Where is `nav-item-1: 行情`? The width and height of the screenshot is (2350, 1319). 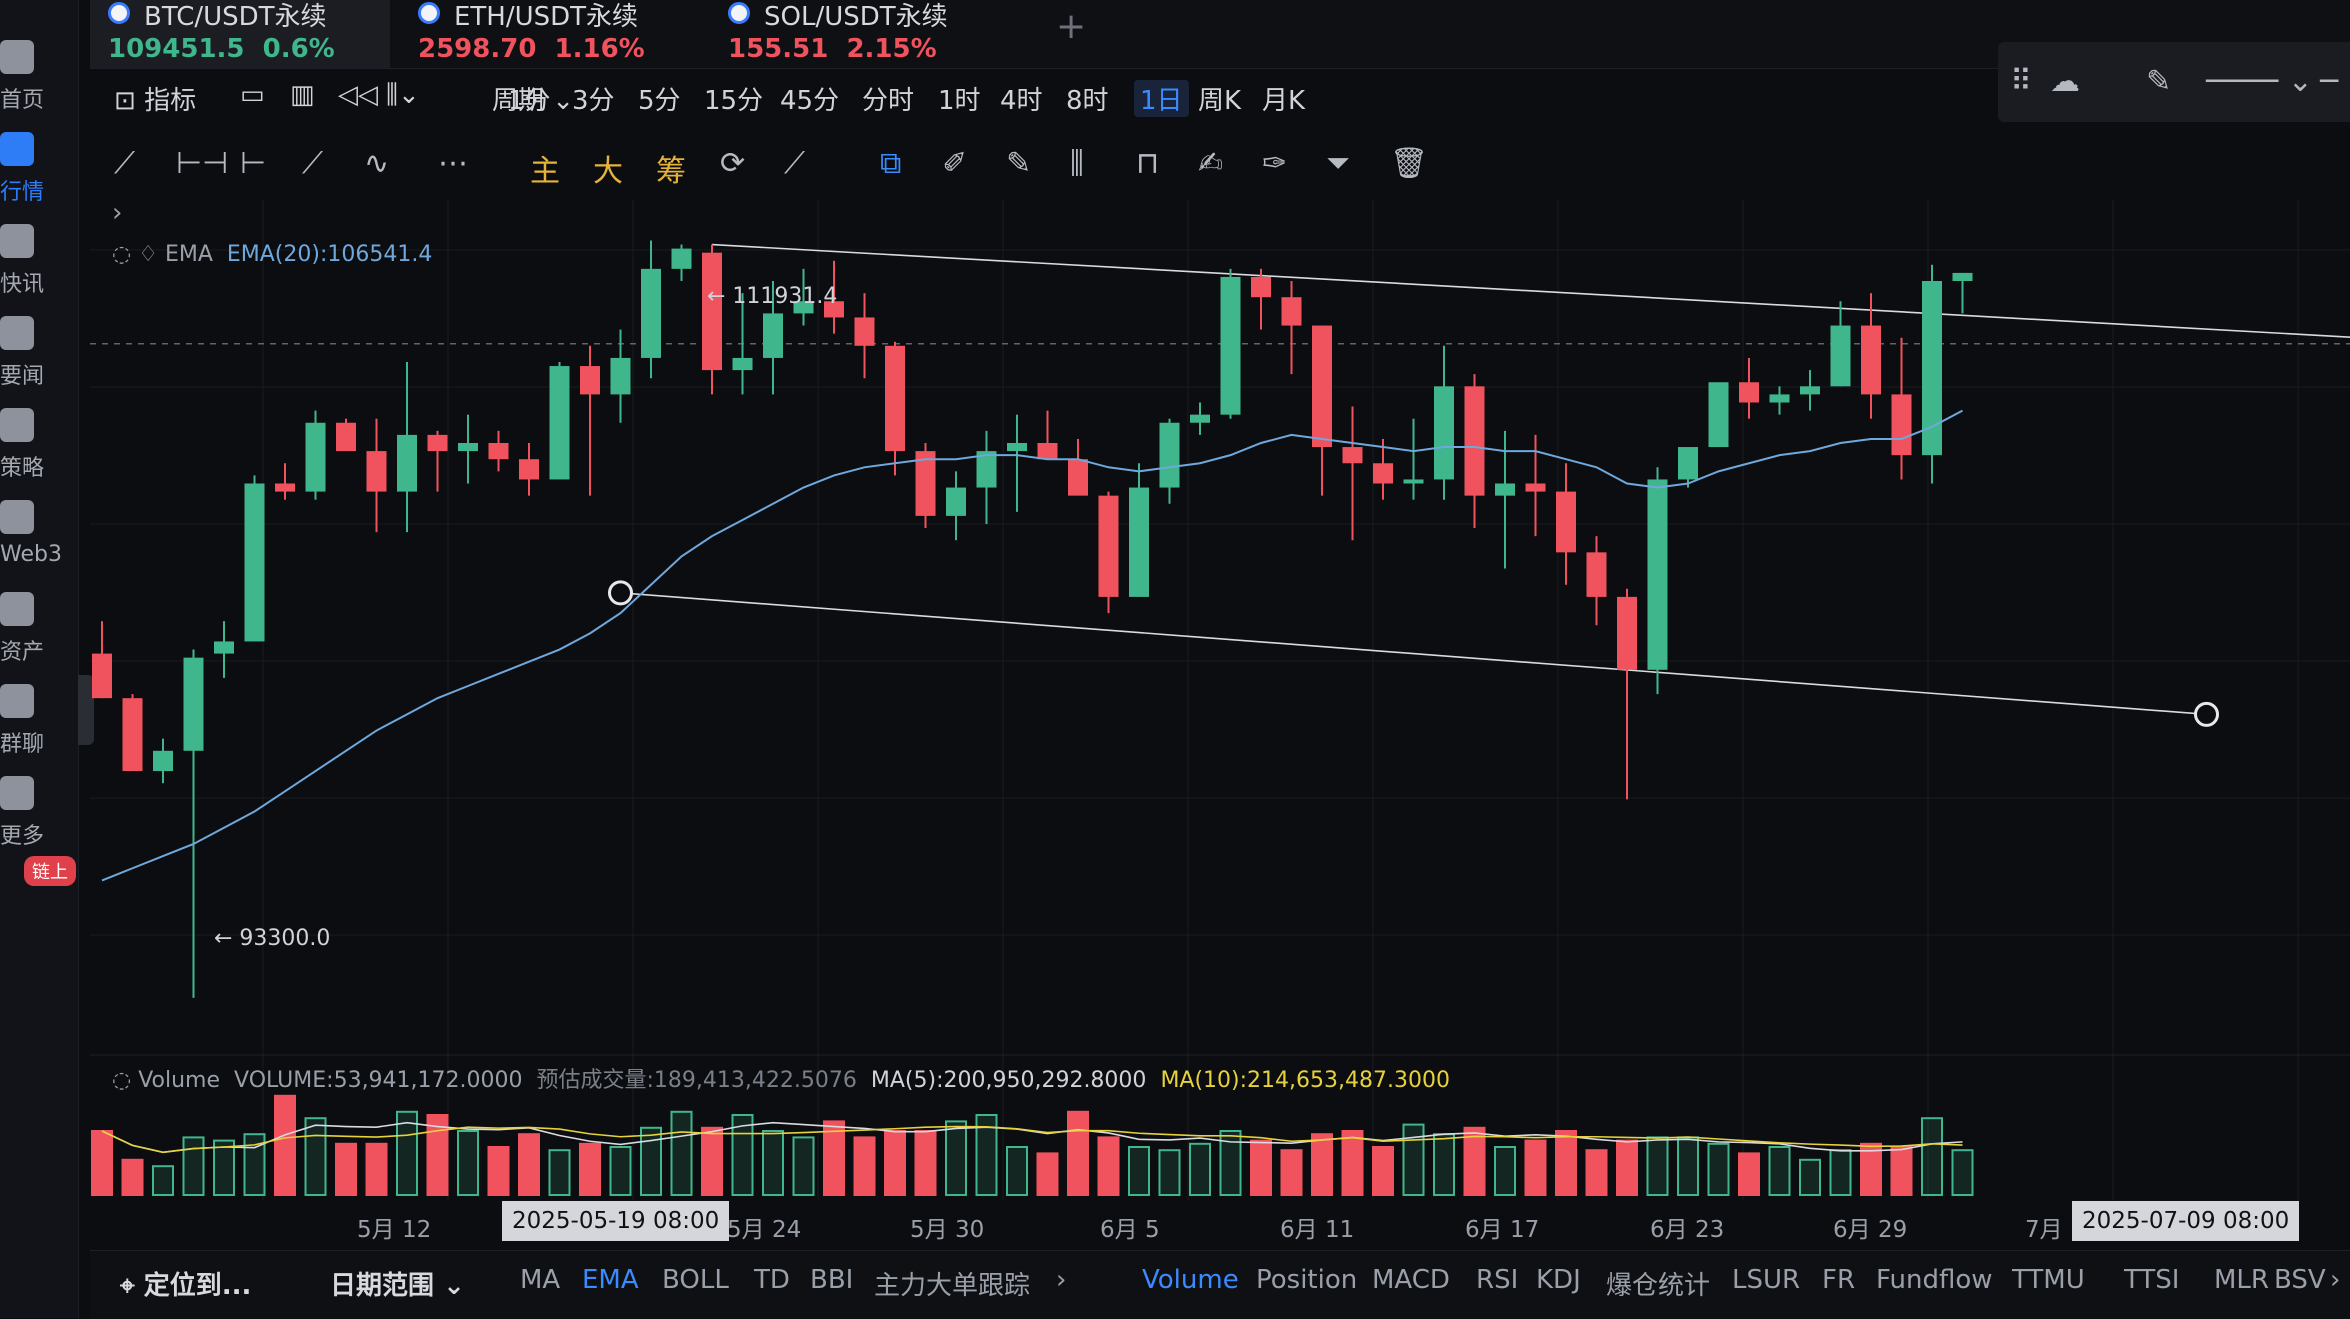 nav-item-1: 行情 is located at coordinates (39, 172).